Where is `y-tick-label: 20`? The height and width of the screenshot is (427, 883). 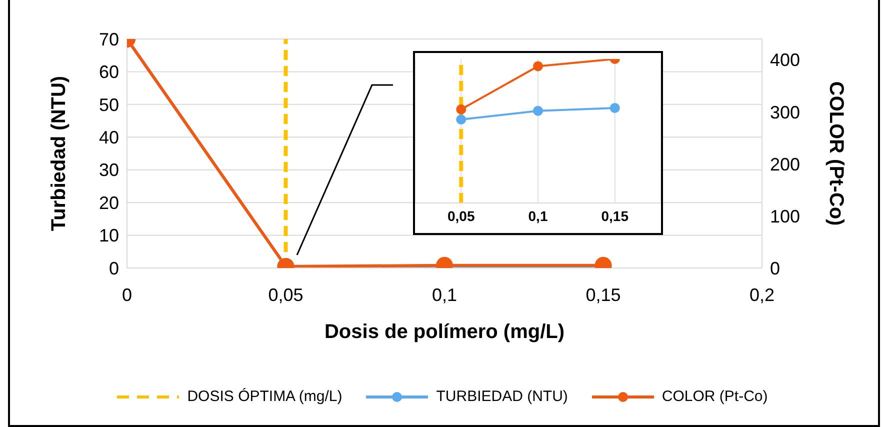
y-tick-label: 20 is located at coordinates (108, 202).